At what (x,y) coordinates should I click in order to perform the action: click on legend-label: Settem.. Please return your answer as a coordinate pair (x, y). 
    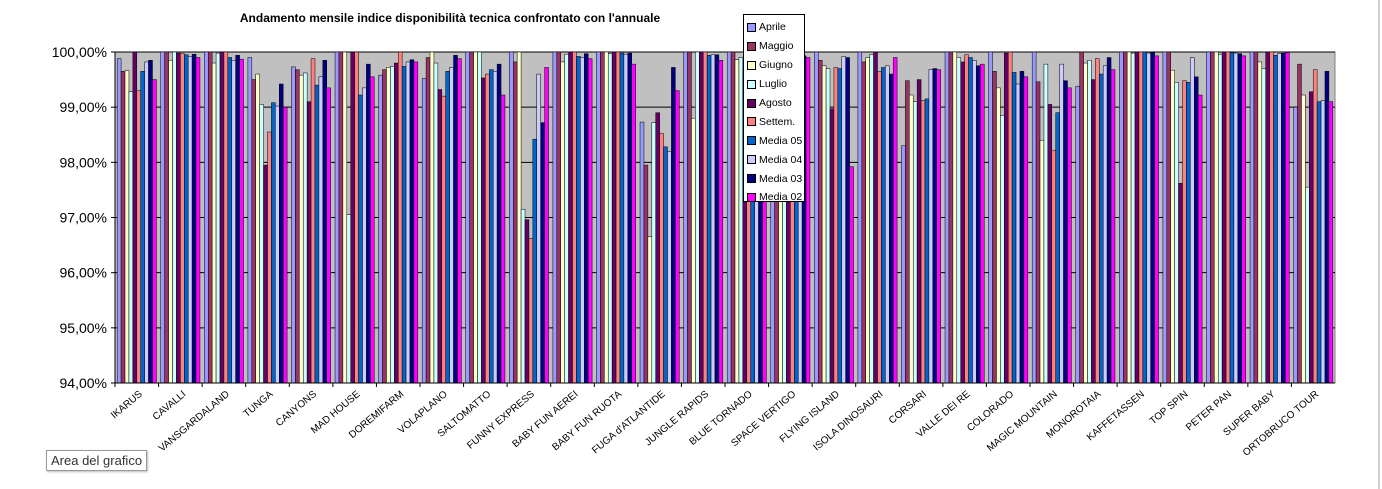
    Looking at the image, I should click on (777, 121).